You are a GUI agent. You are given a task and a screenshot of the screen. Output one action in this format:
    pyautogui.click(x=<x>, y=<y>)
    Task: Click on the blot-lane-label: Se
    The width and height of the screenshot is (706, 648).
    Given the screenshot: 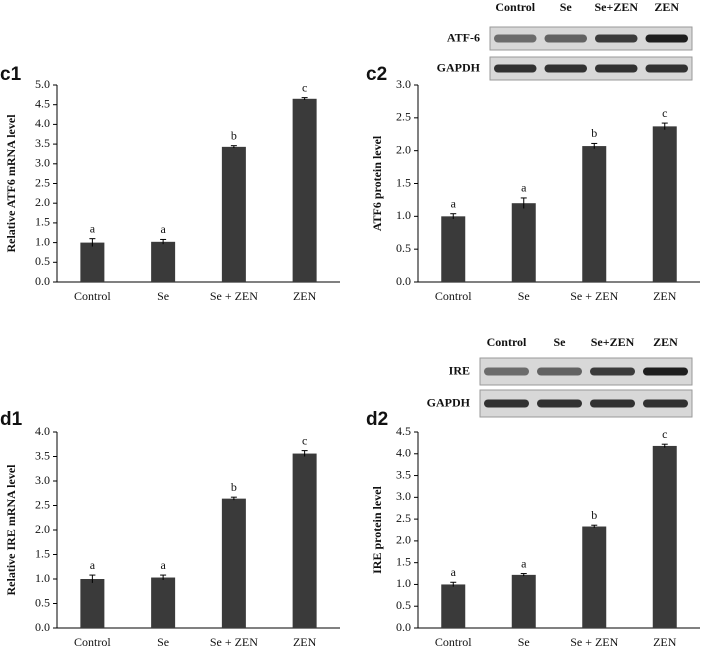 What is the action you would take?
    pyautogui.click(x=560, y=342)
    